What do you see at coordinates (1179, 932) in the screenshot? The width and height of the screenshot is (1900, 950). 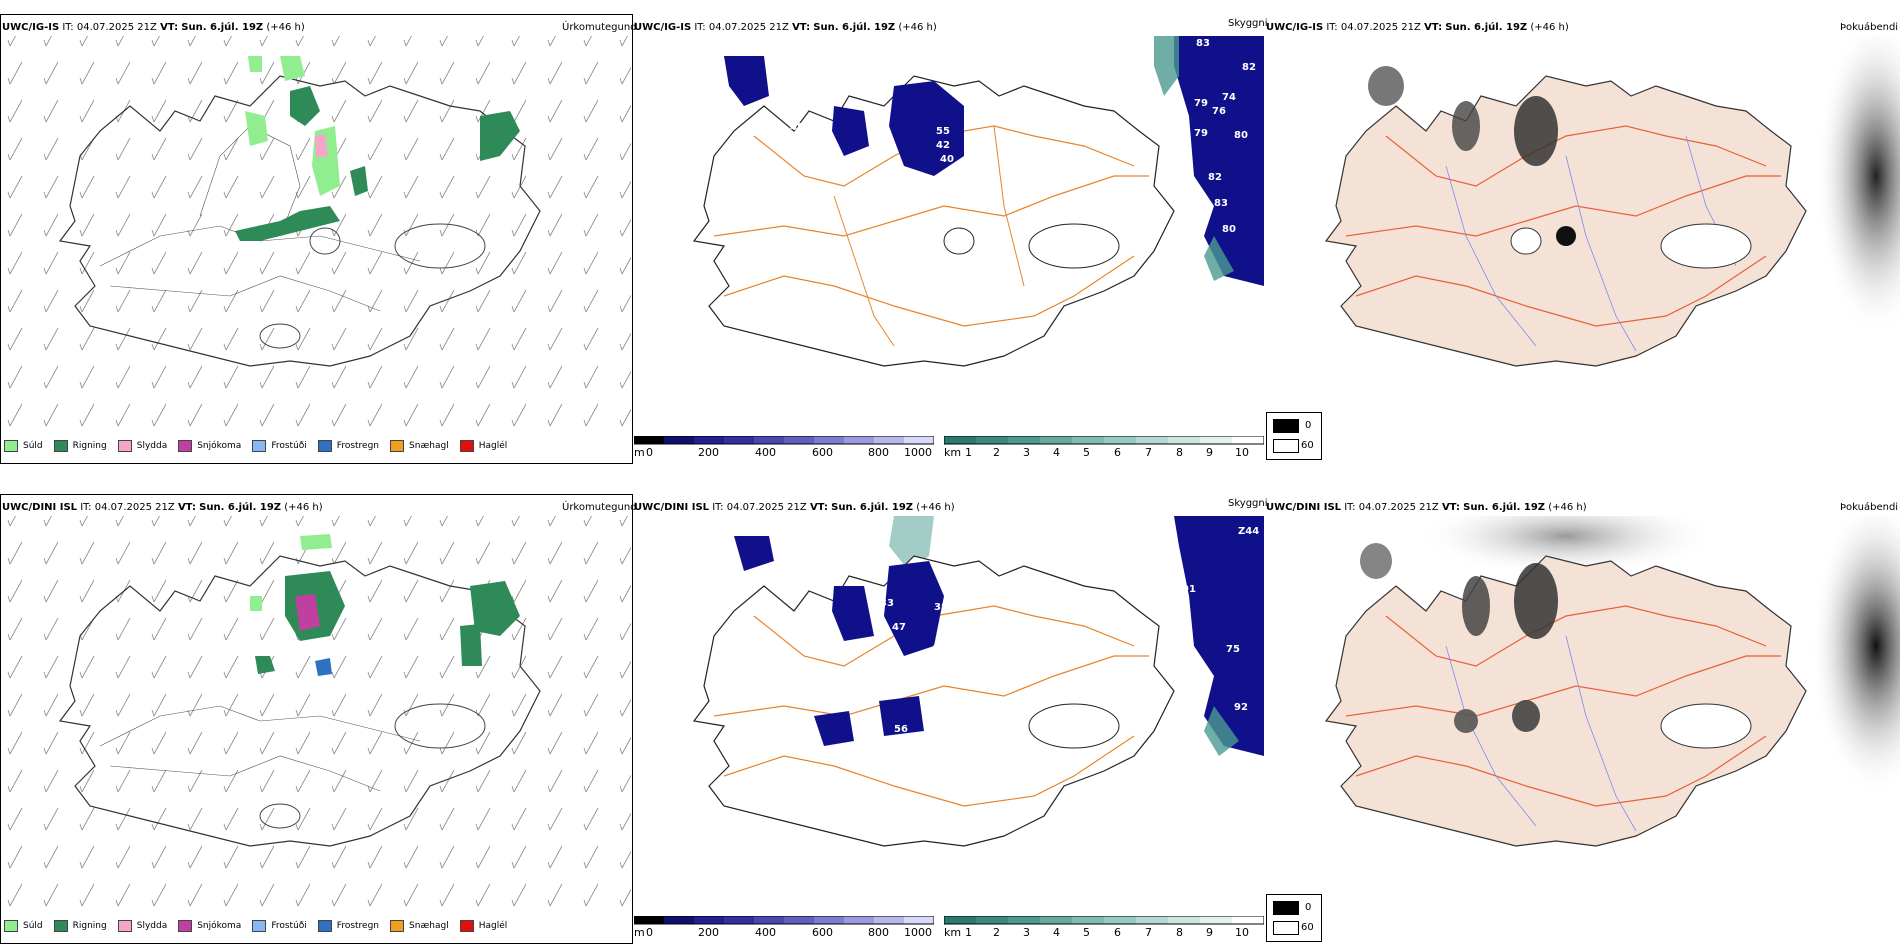 I see `colorbar-tick: 8` at bounding box center [1179, 932].